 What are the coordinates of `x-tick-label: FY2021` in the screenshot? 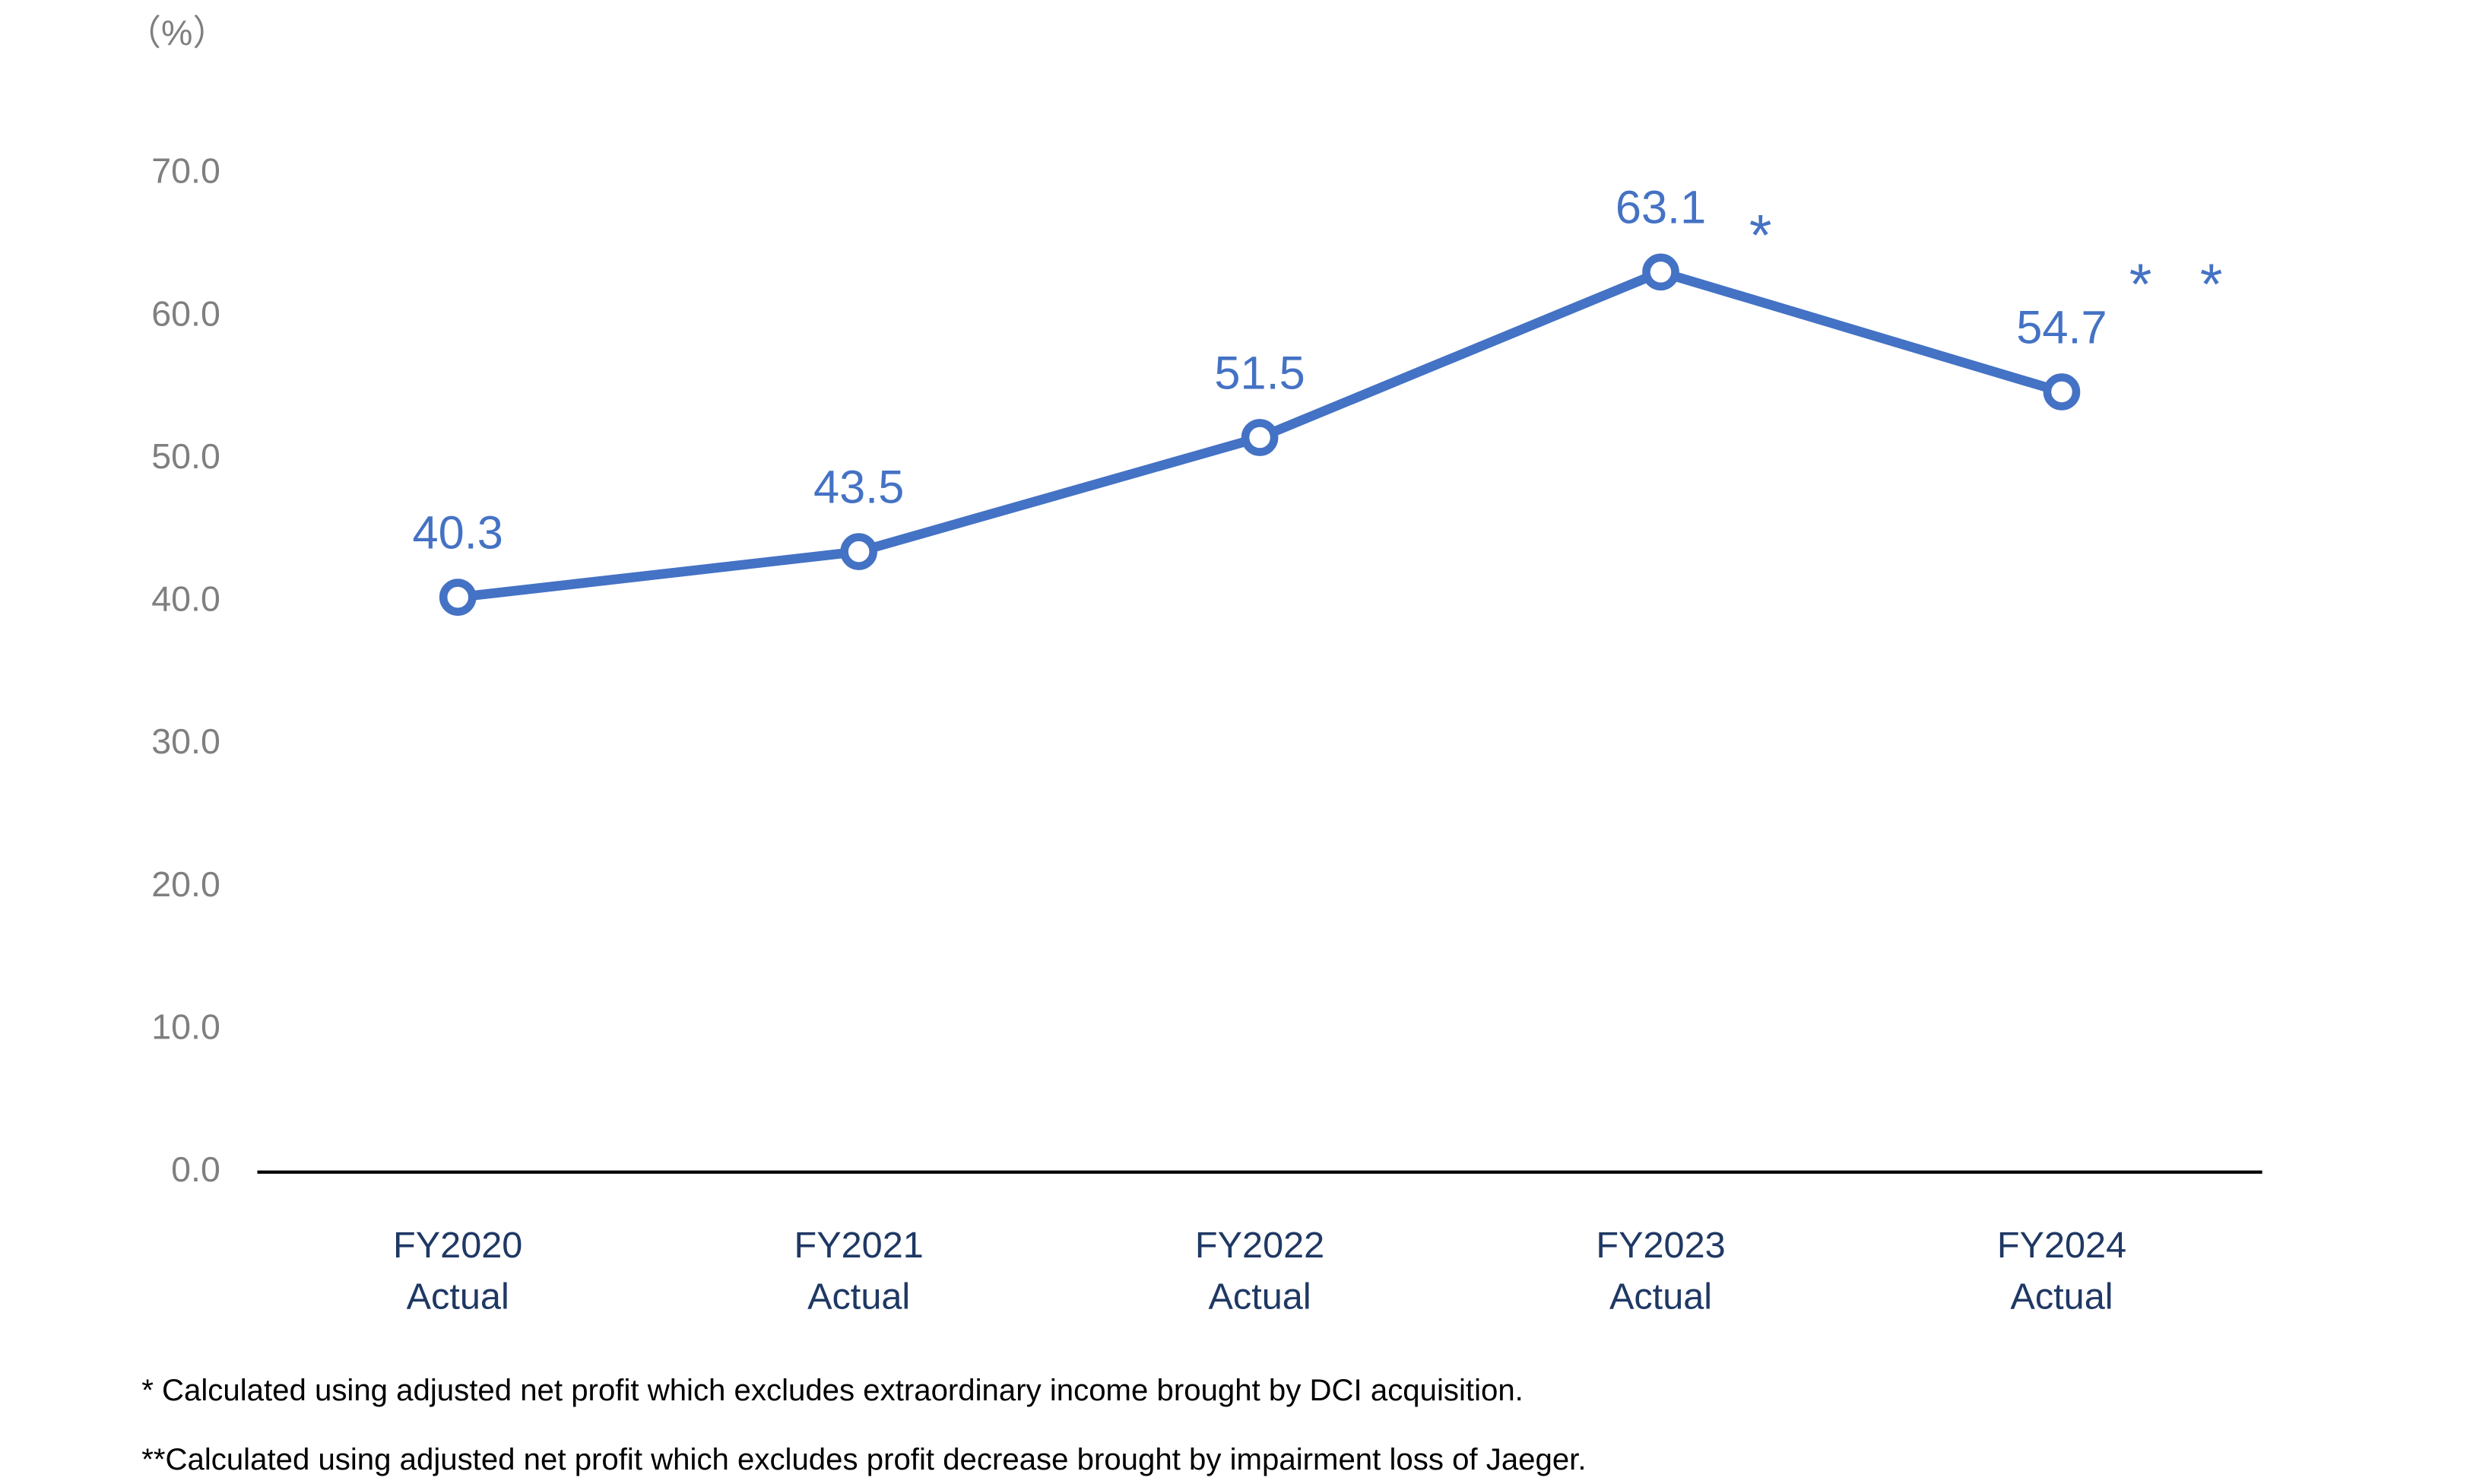 It's located at (859, 1245).